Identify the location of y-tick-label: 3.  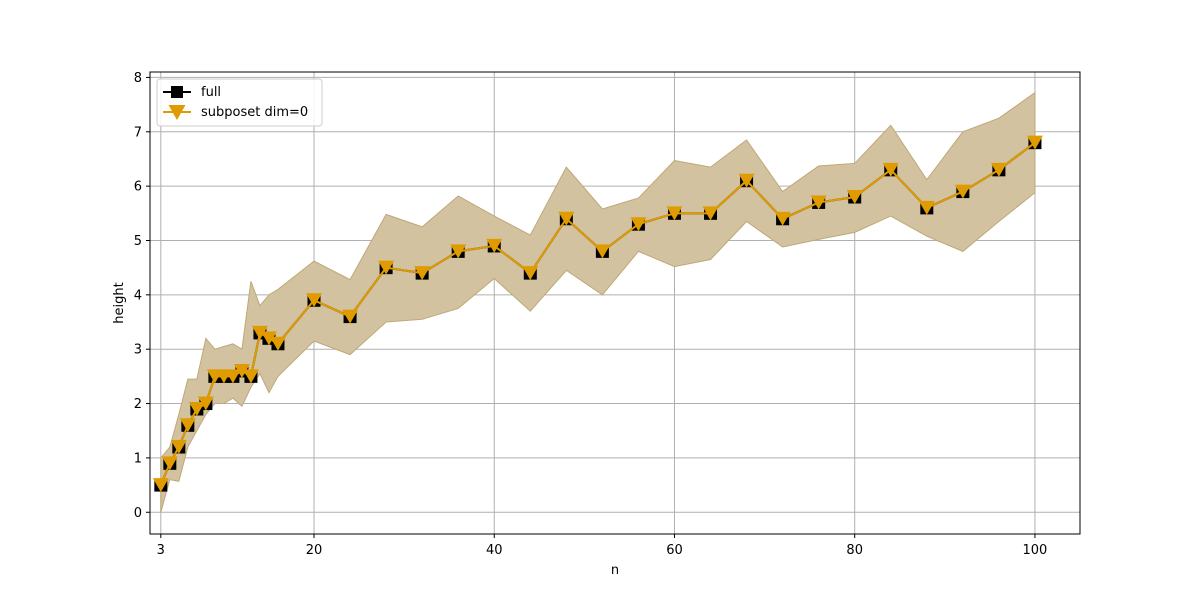
(138, 350).